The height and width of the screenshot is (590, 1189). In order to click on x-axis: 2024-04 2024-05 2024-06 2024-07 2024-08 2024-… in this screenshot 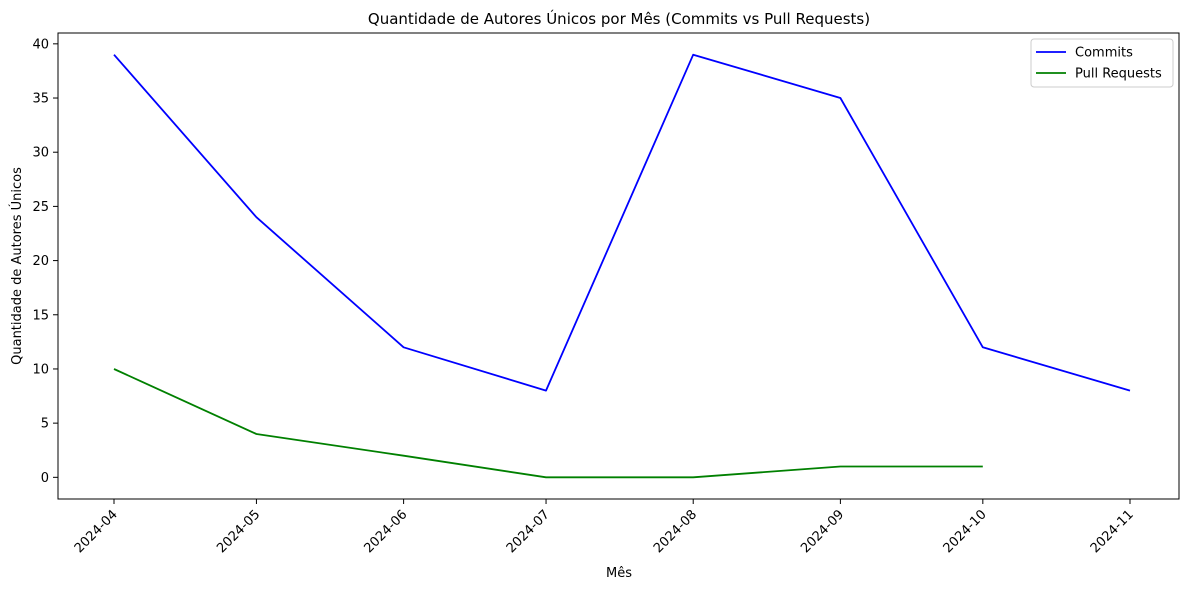, I will do `click(604, 527)`.